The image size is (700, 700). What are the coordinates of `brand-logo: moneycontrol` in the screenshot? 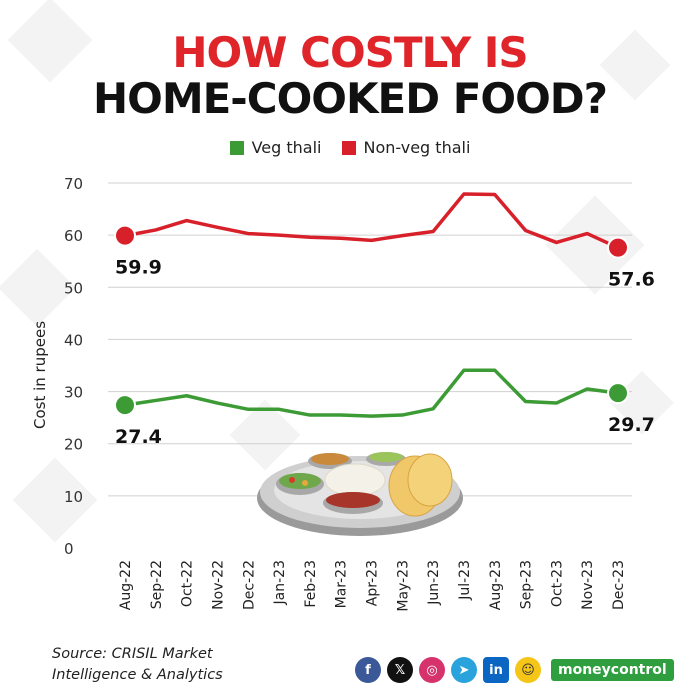 It's located at (612, 670).